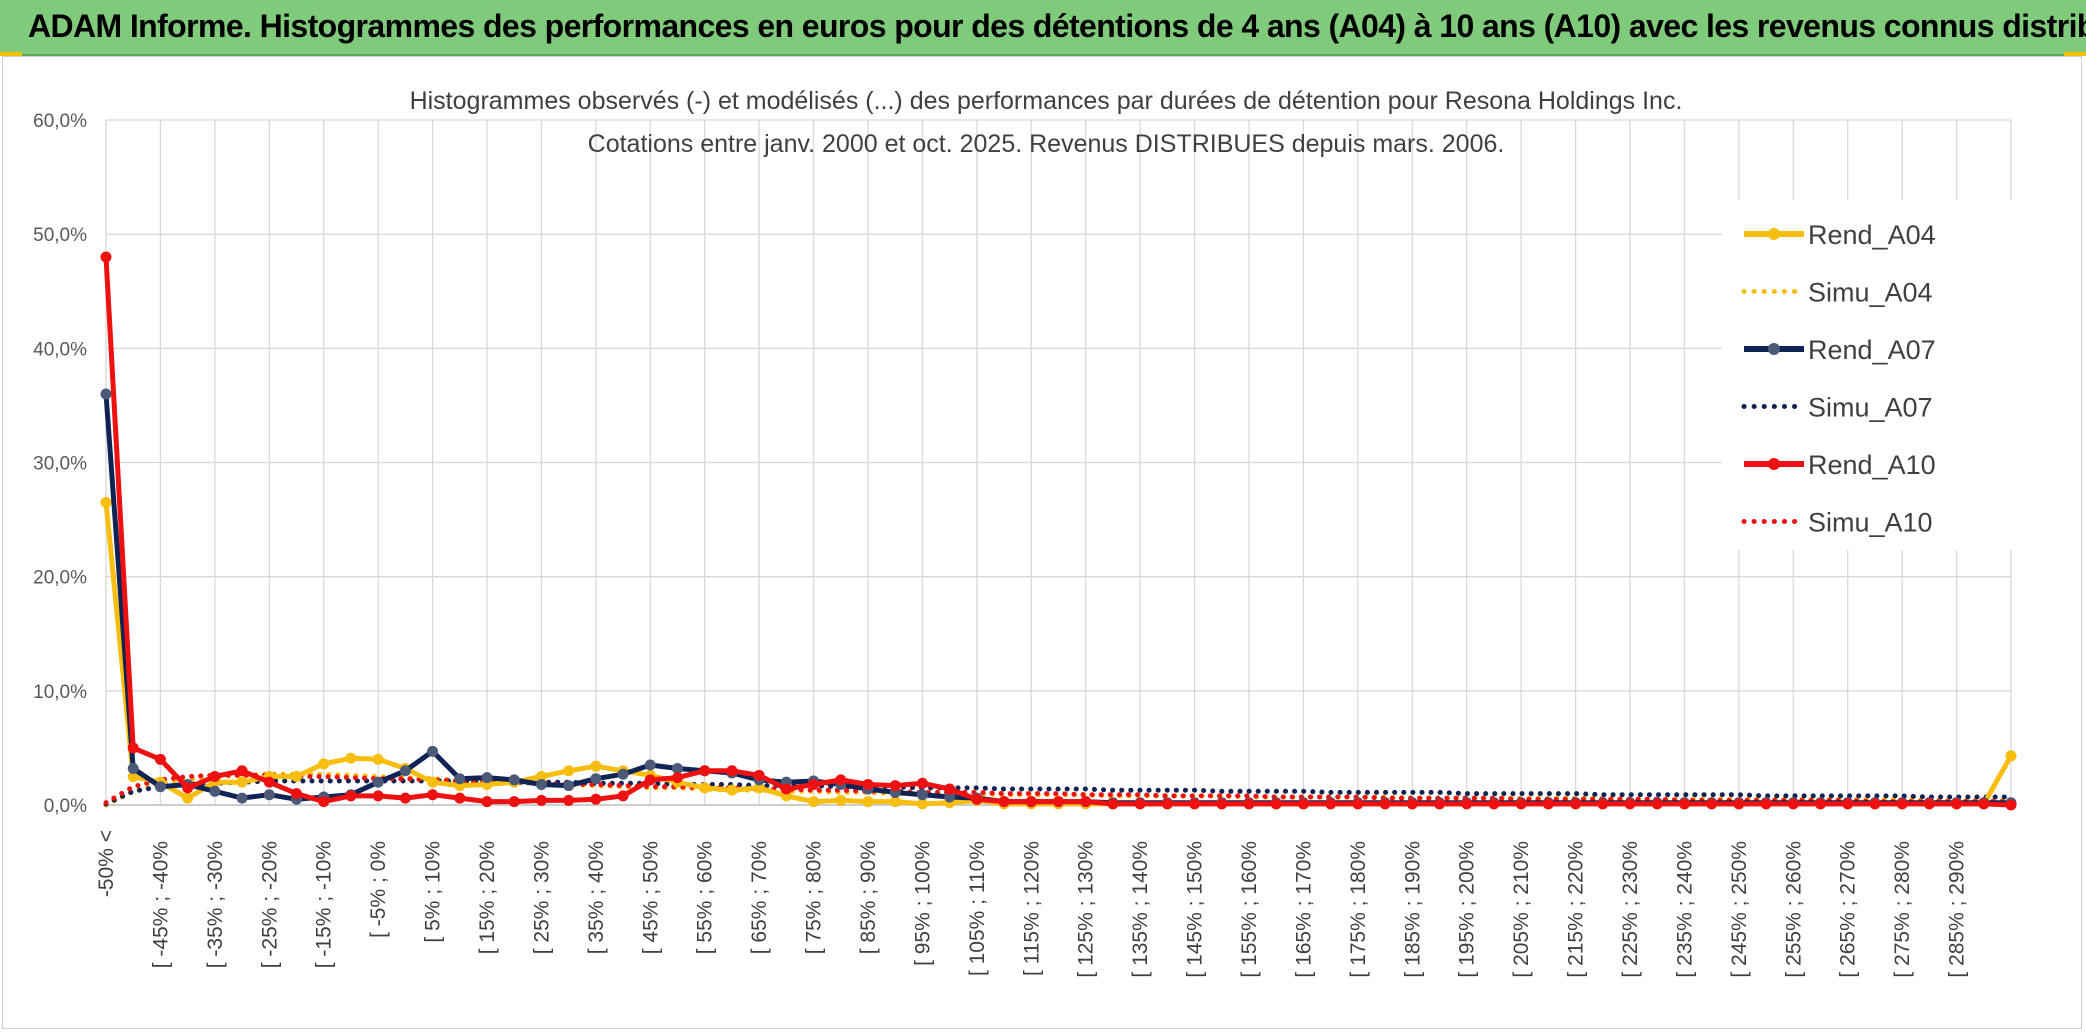 The height and width of the screenshot is (1033, 2086). I want to click on x-tick-label: [ 185% ; 190%, so click(1412, 909).